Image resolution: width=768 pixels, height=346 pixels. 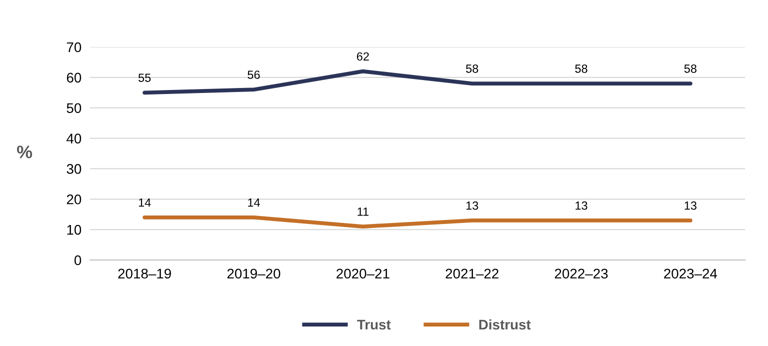 I want to click on y-tick-label: 60, so click(x=74, y=77).